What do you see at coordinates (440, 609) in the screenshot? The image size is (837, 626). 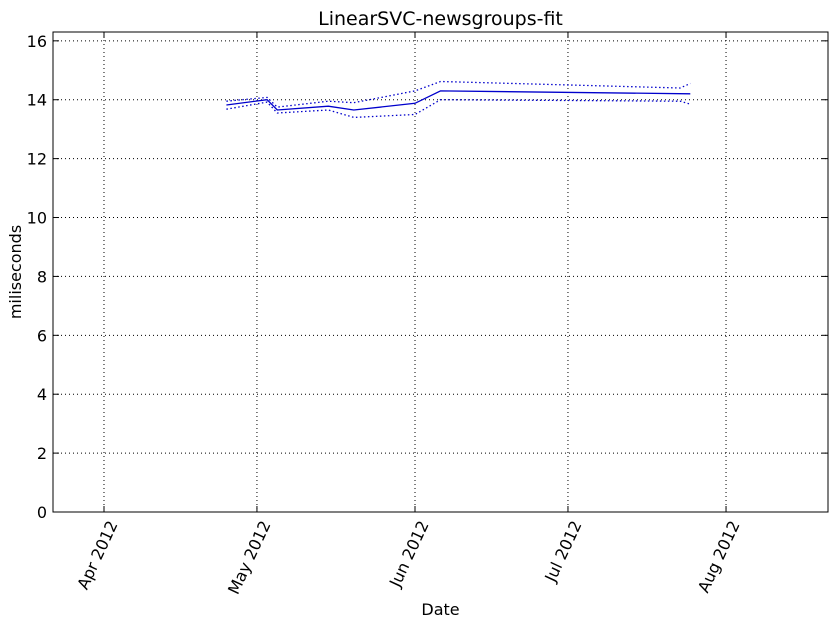 I see `x-axis-title: Date` at bounding box center [440, 609].